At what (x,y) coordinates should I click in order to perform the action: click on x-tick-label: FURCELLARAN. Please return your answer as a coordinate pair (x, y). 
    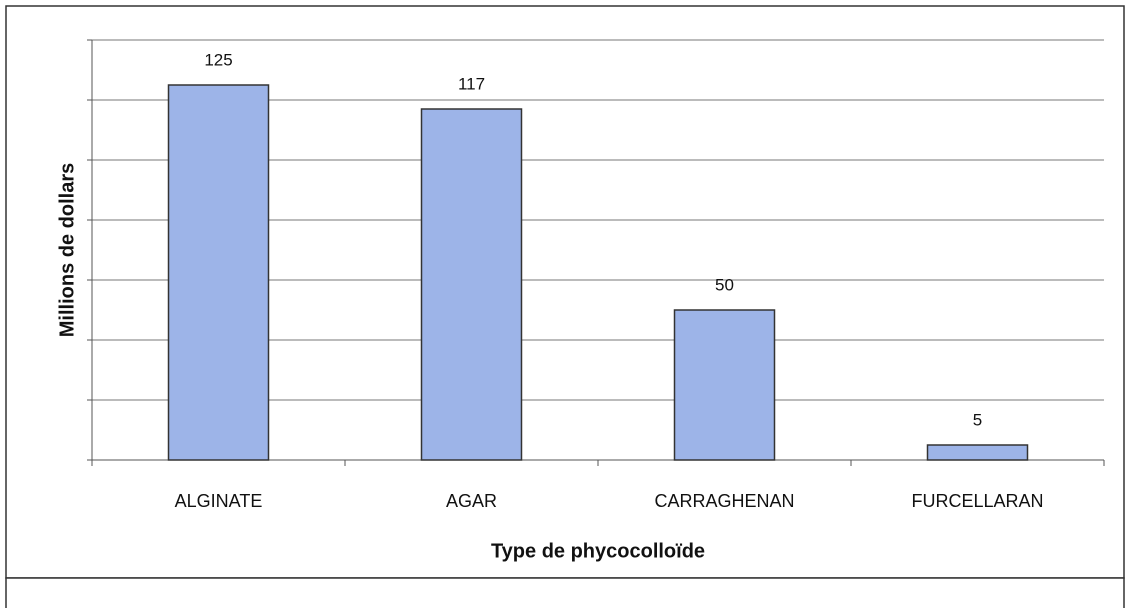
    Looking at the image, I should click on (977, 501).